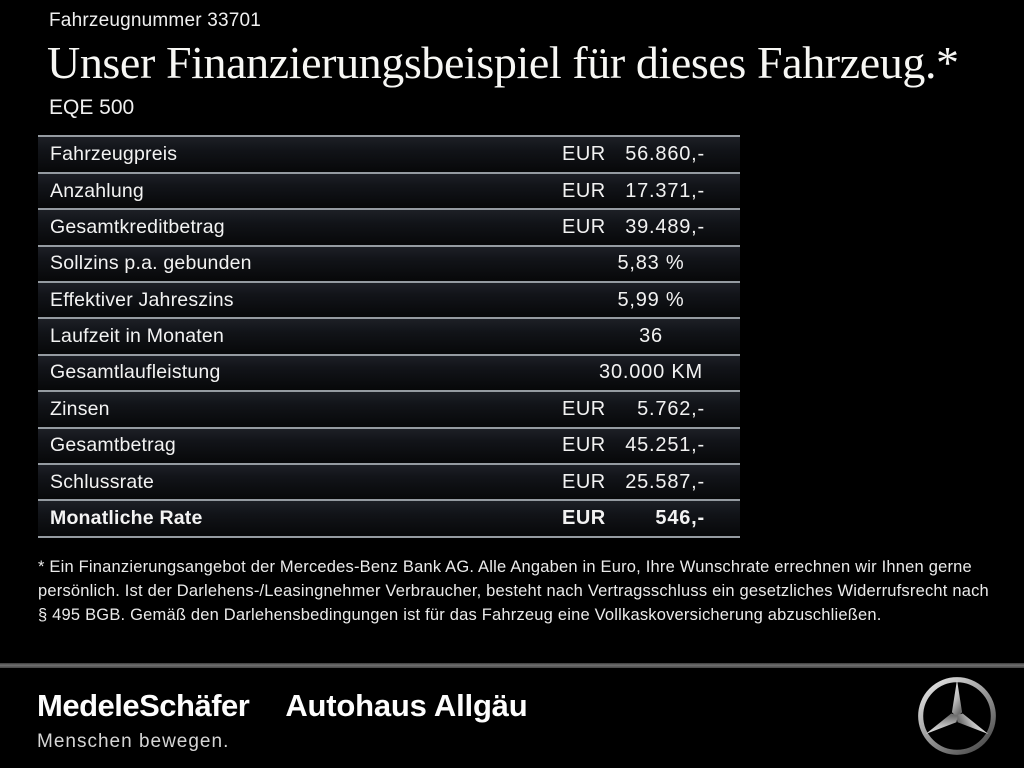 The image size is (1024, 768). What do you see at coordinates (665, 154) in the screenshot?
I see `row-value: 56.860,-` at bounding box center [665, 154].